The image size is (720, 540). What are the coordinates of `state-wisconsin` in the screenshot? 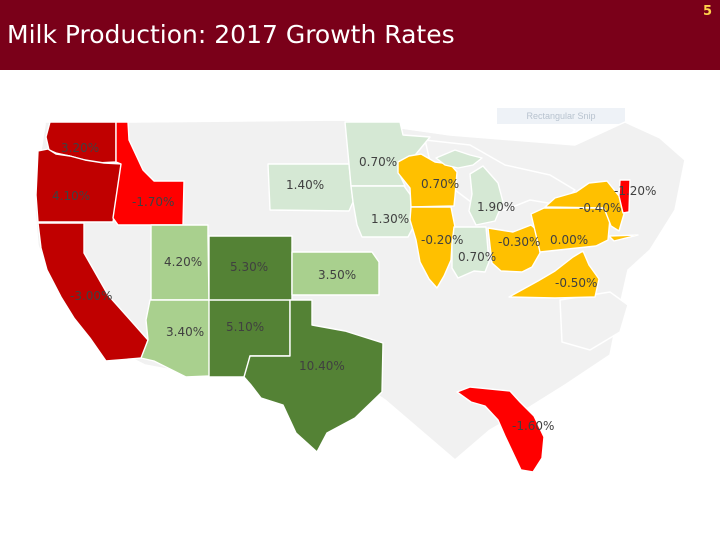 It's located at (427, 180).